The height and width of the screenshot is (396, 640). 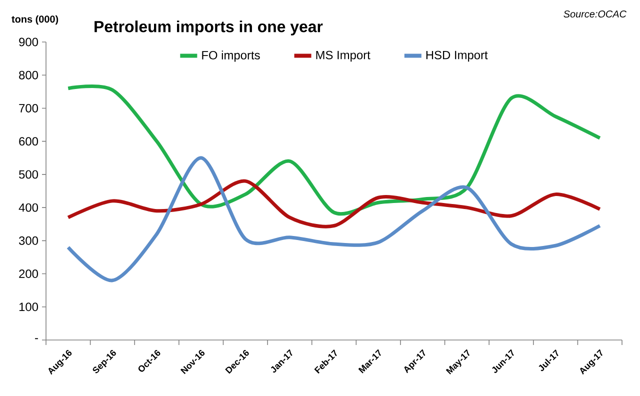 I want to click on legend-label: FO imports, so click(x=231, y=56).